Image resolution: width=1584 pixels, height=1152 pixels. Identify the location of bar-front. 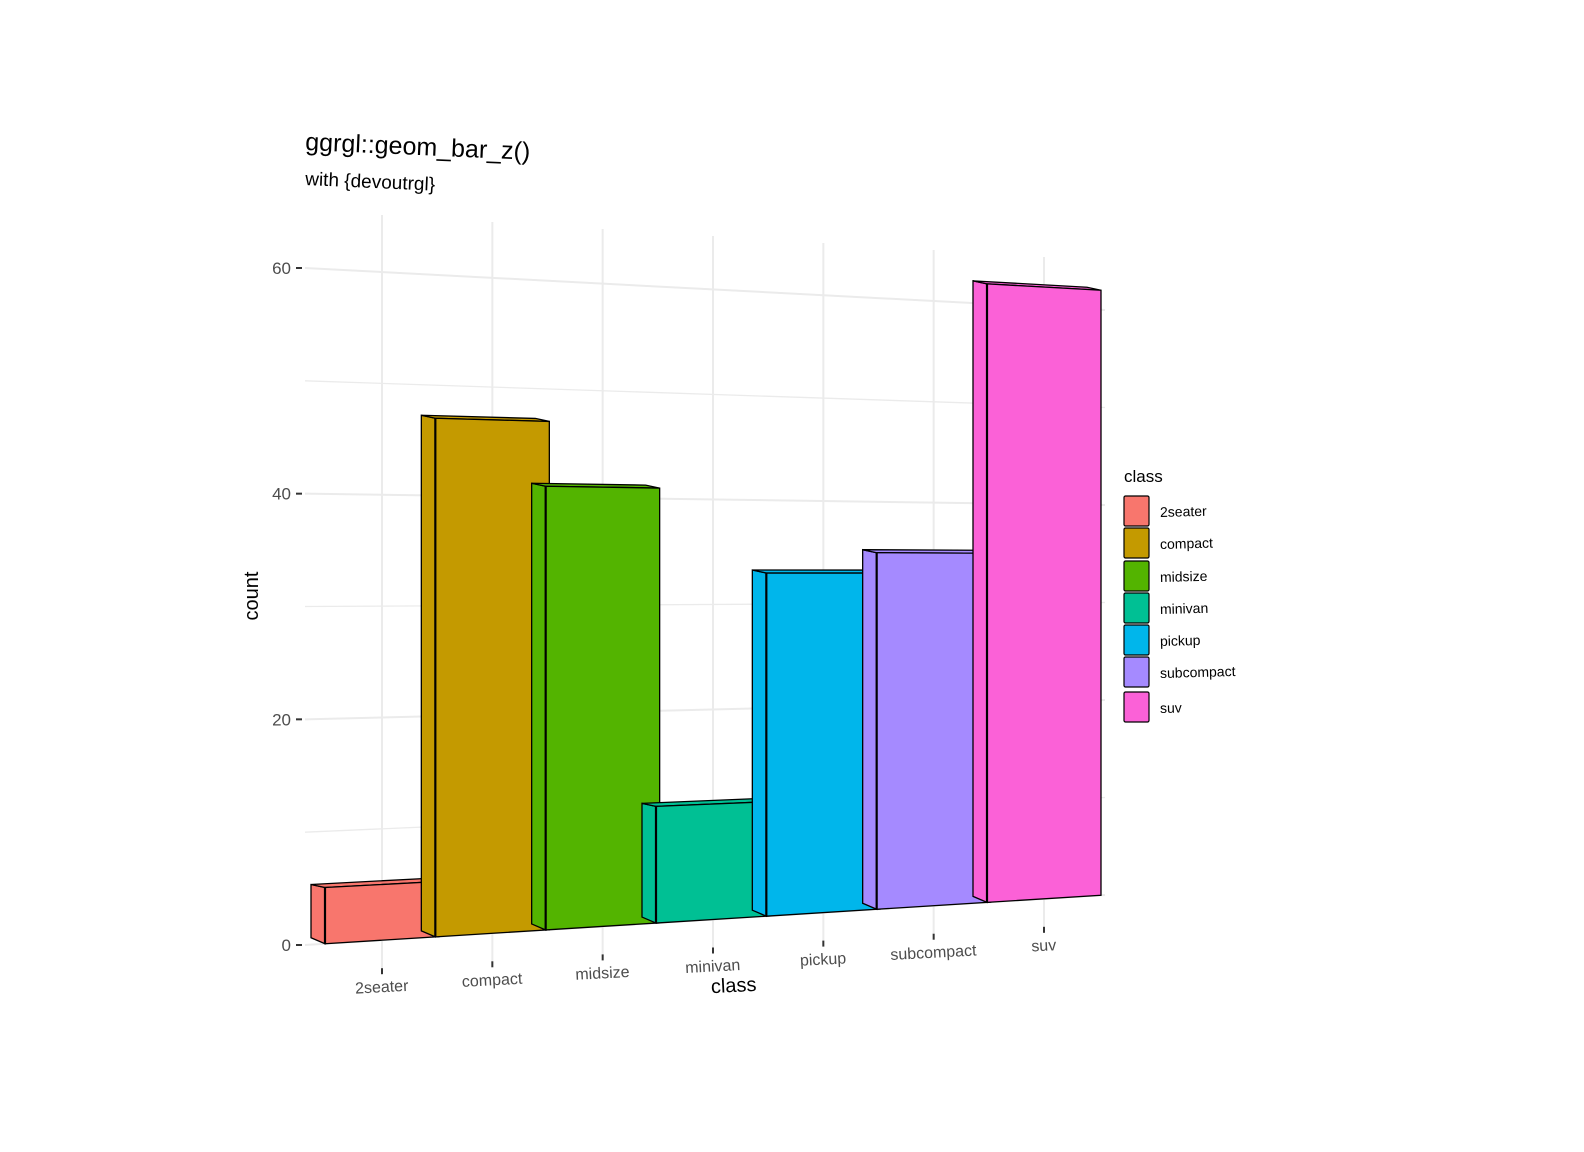
(1044, 593).